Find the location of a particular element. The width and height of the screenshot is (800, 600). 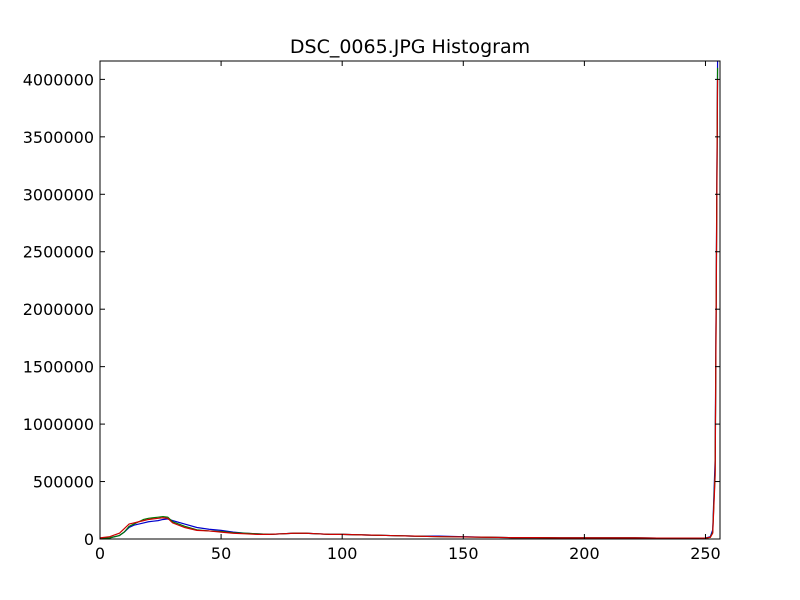

y-tick-label: 500000 is located at coordinates (63, 482).